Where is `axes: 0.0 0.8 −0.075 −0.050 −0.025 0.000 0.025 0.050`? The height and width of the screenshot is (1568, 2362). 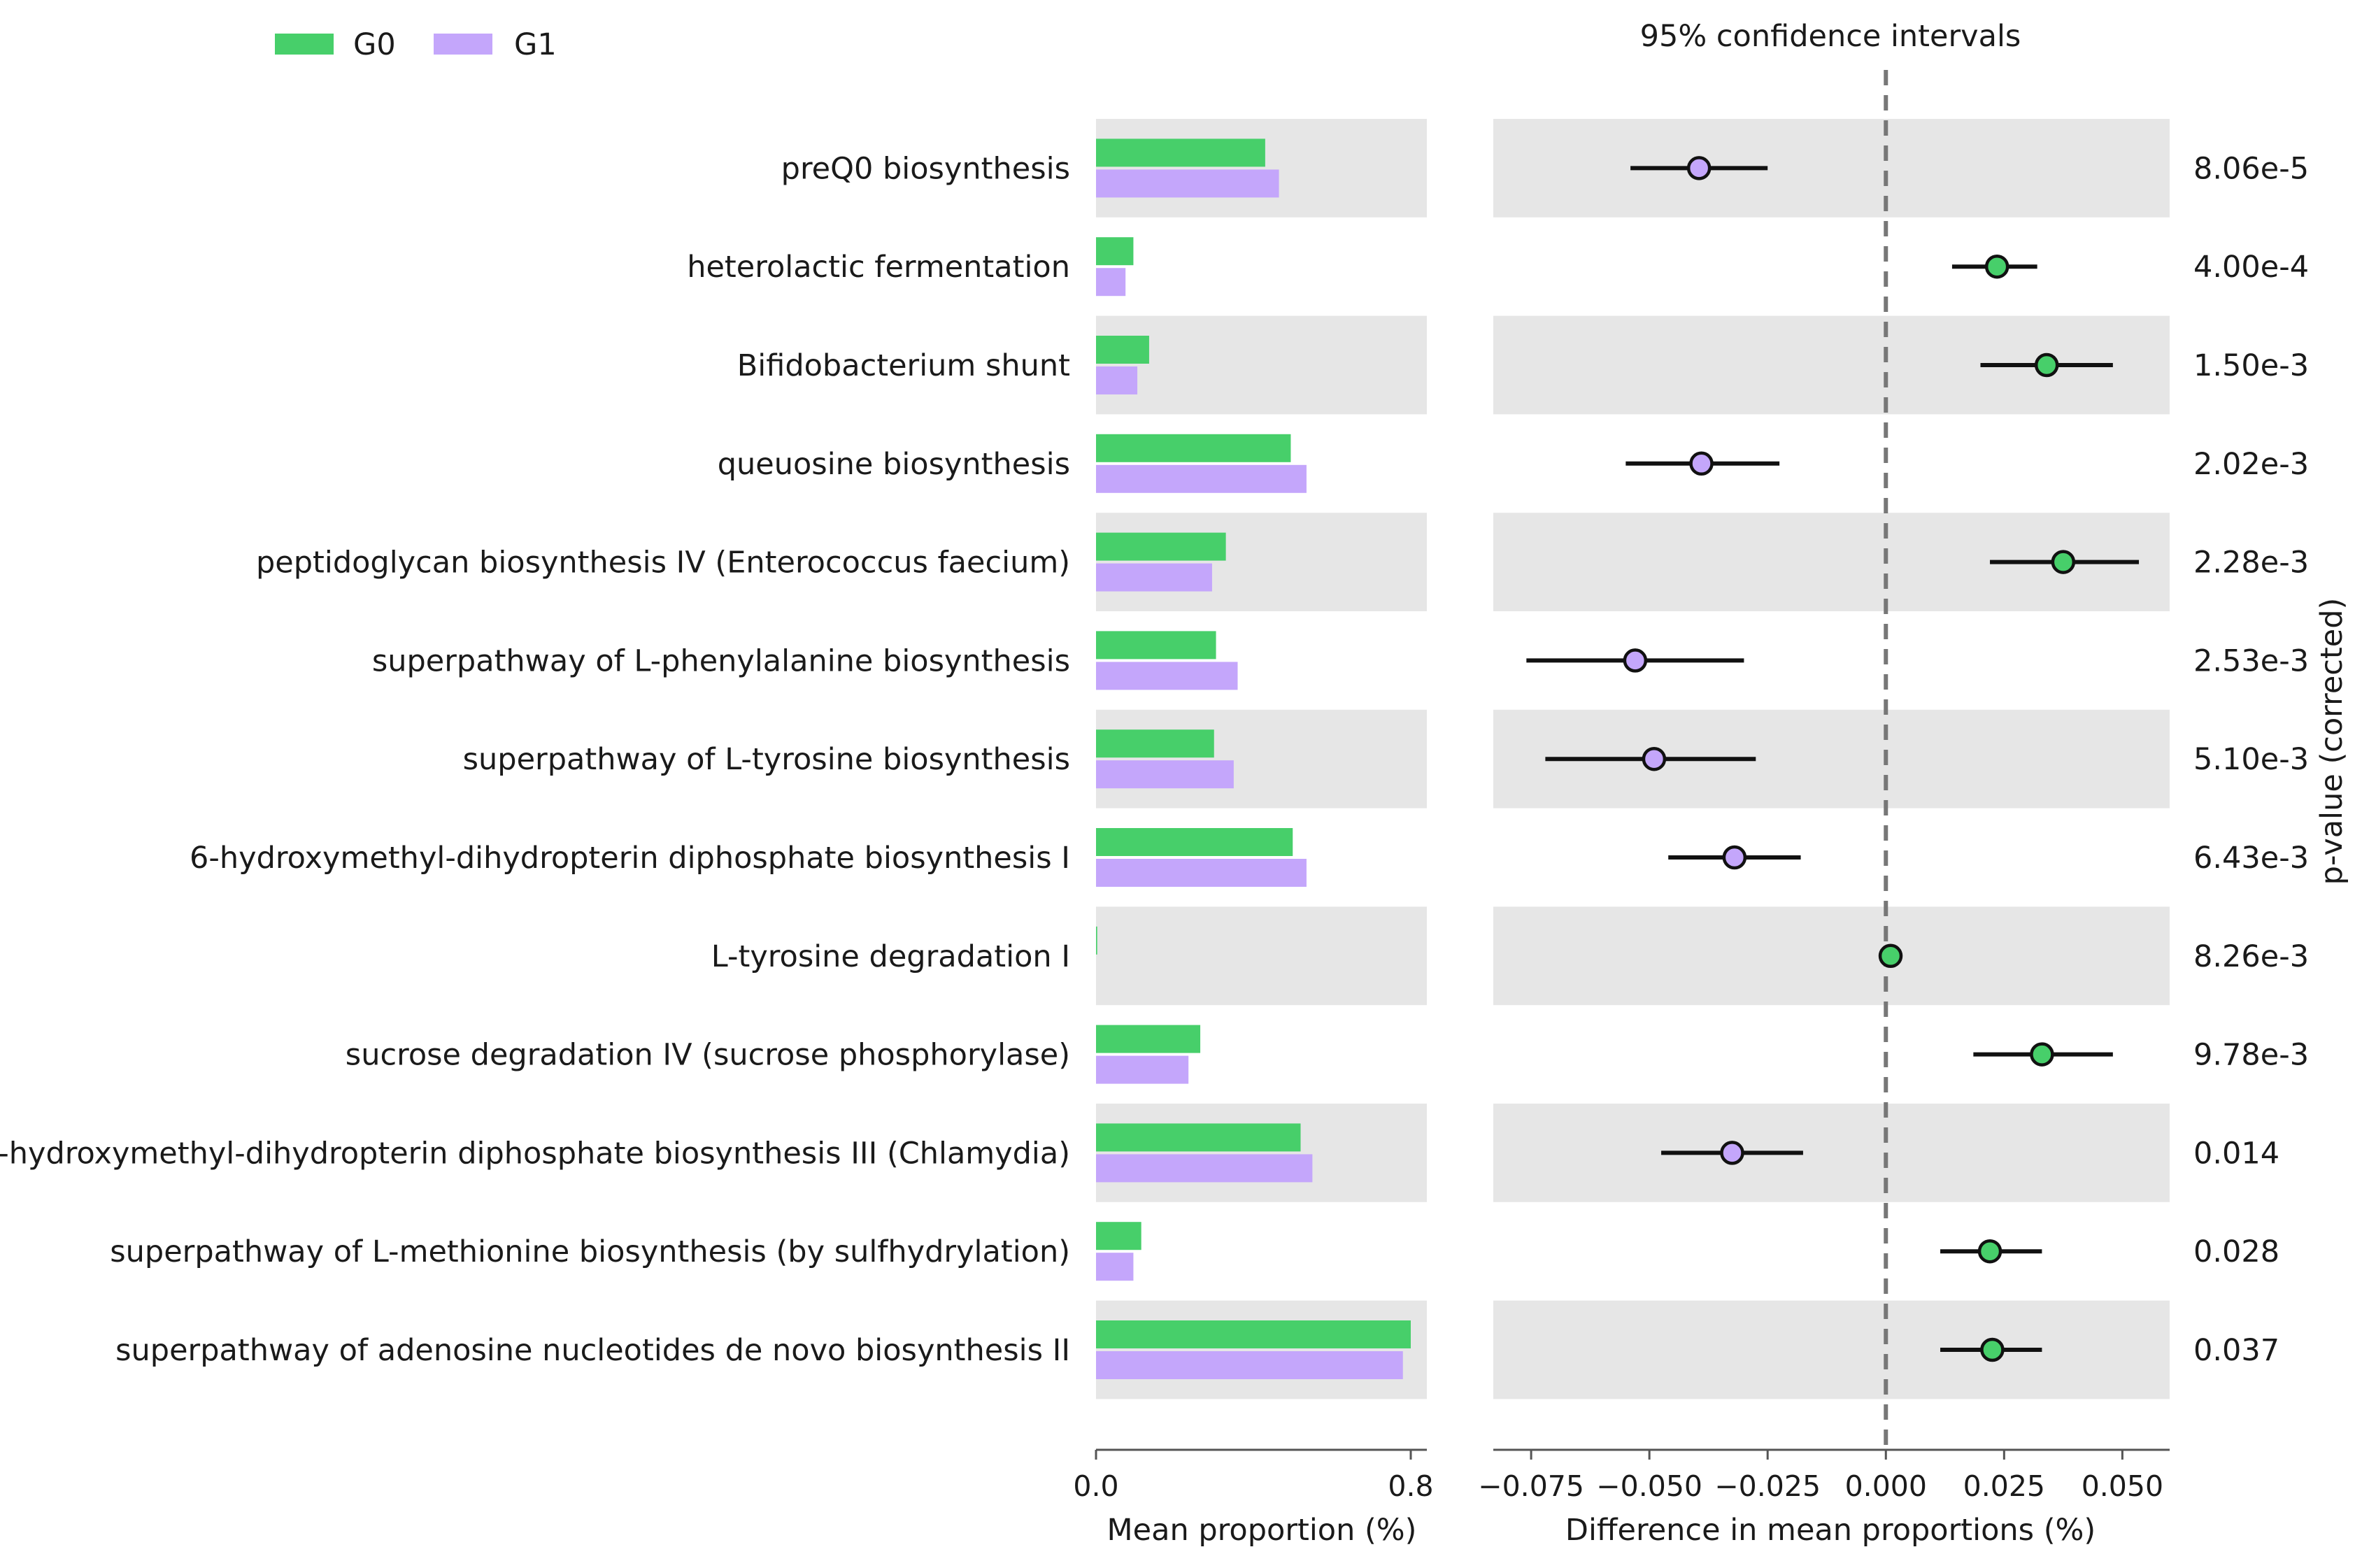
axes: 0.0 0.8 −0.075 −0.050 −0.025 0.000 0.025 0.050 is located at coordinates (1621, 1475).